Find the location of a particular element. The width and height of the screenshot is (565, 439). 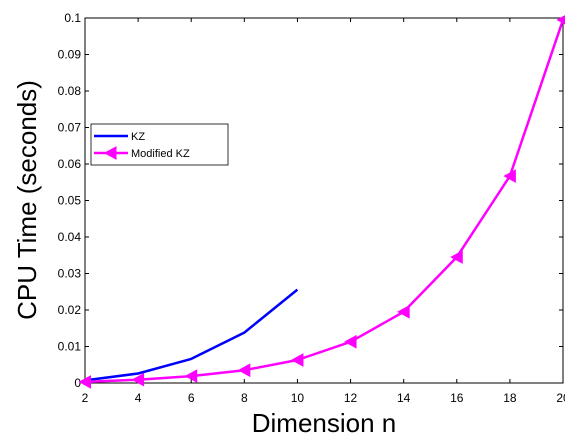

x-tick-label: 14 is located at coordinates (404, 398).